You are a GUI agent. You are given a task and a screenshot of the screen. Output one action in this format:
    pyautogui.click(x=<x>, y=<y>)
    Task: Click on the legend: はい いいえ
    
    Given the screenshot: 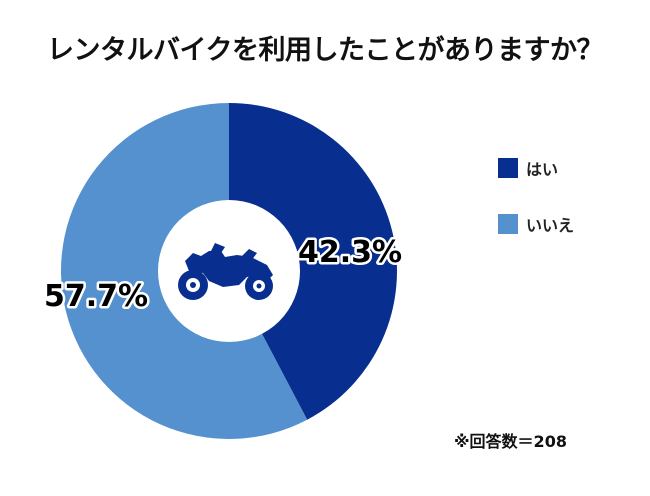 What is the action you would take?
    pyautogui.click(x=536, y=213)
    